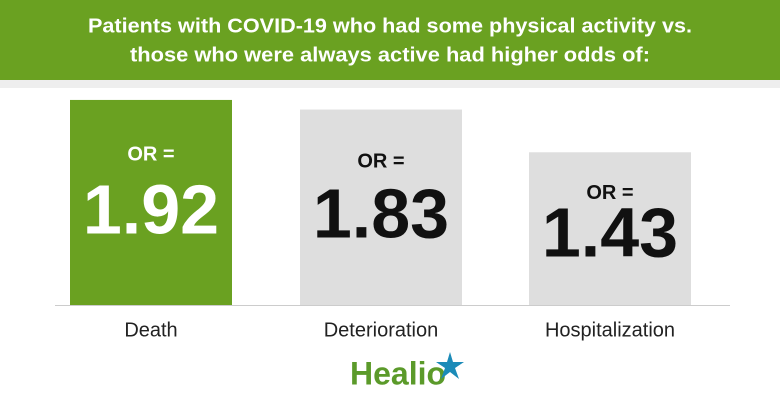  Describe the element at coordinates (390, 84) in the screenshot. I see `header-shadow` at that location.